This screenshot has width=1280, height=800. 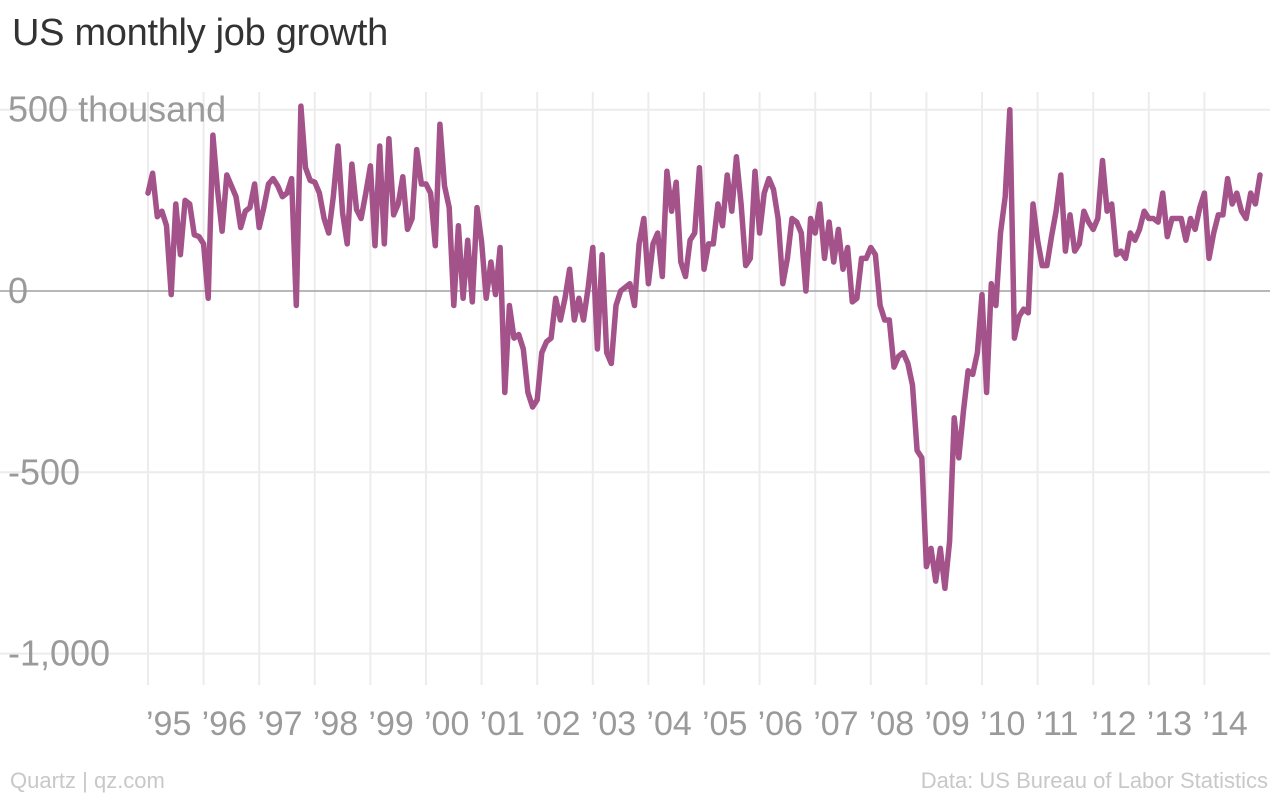 I want to click on x-tick-label: ’14, so click(x=1224, y=724).